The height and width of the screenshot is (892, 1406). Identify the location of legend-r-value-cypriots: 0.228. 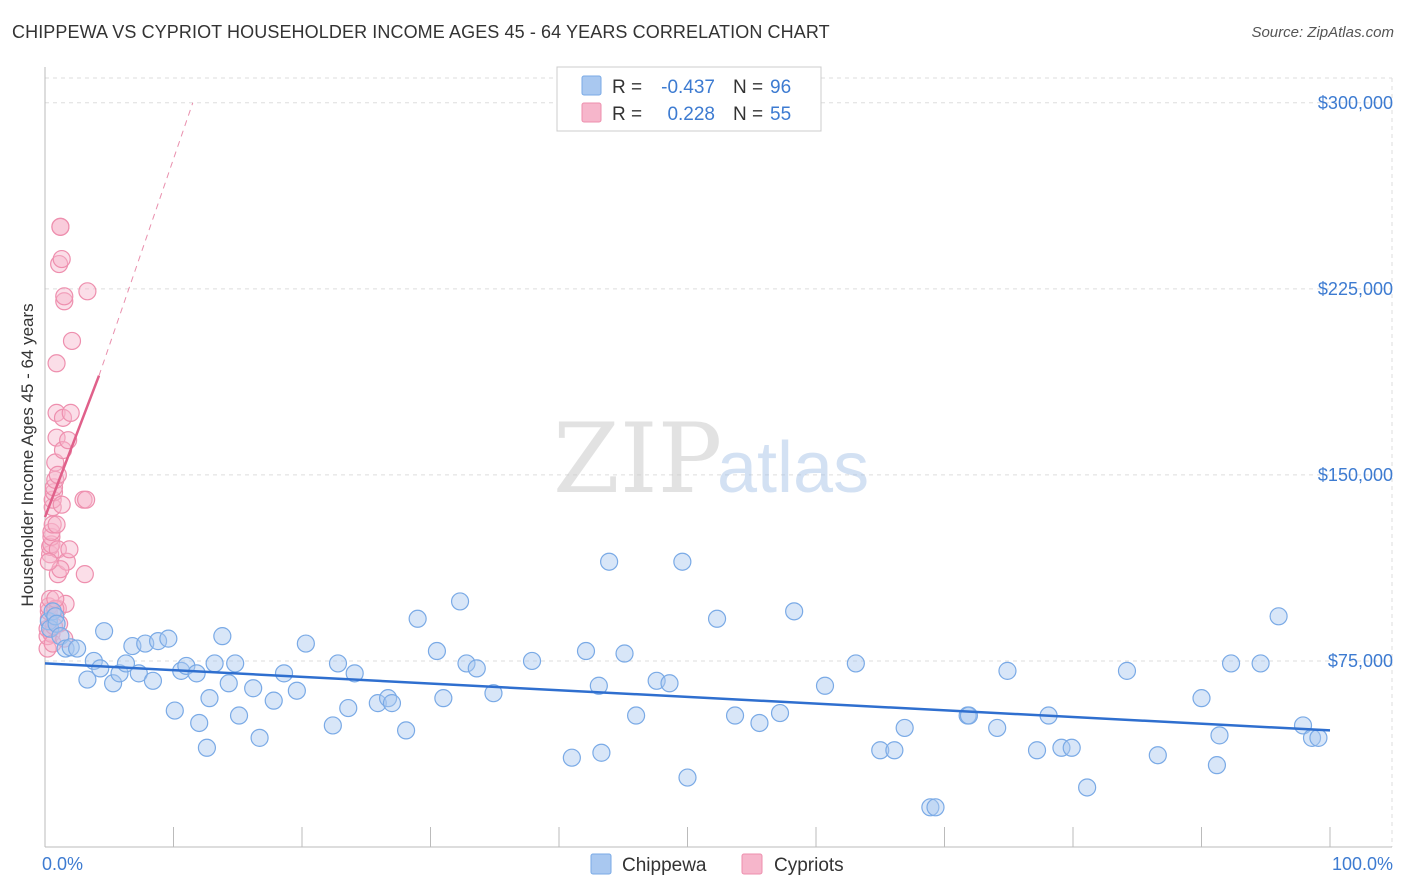
(691, 114).